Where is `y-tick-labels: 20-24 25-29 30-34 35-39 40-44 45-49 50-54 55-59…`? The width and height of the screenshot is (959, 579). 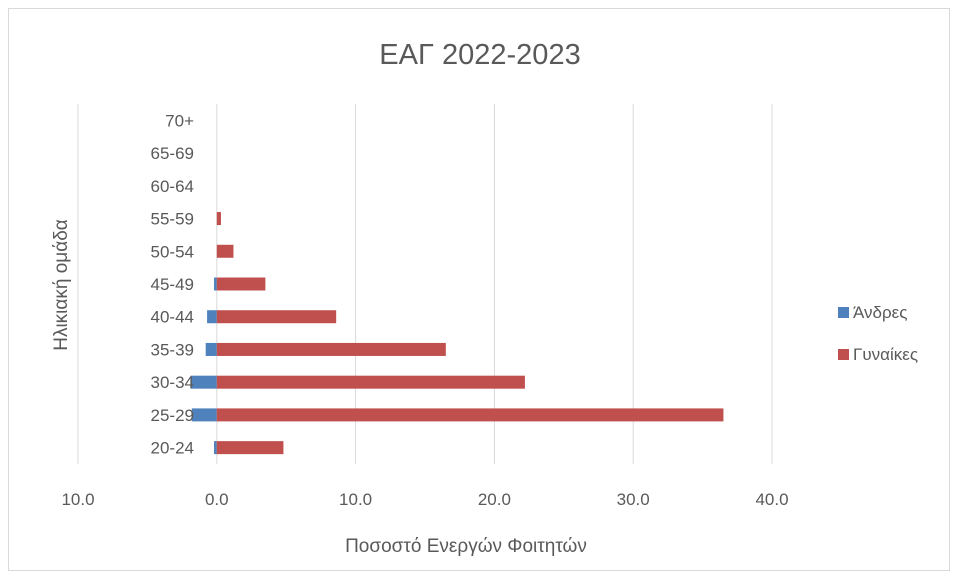 y-tick-labels: 20-24 25-29 30-34 35-39 40-44 45-49 50-54 55-59… is located at coordinates (173, 284).